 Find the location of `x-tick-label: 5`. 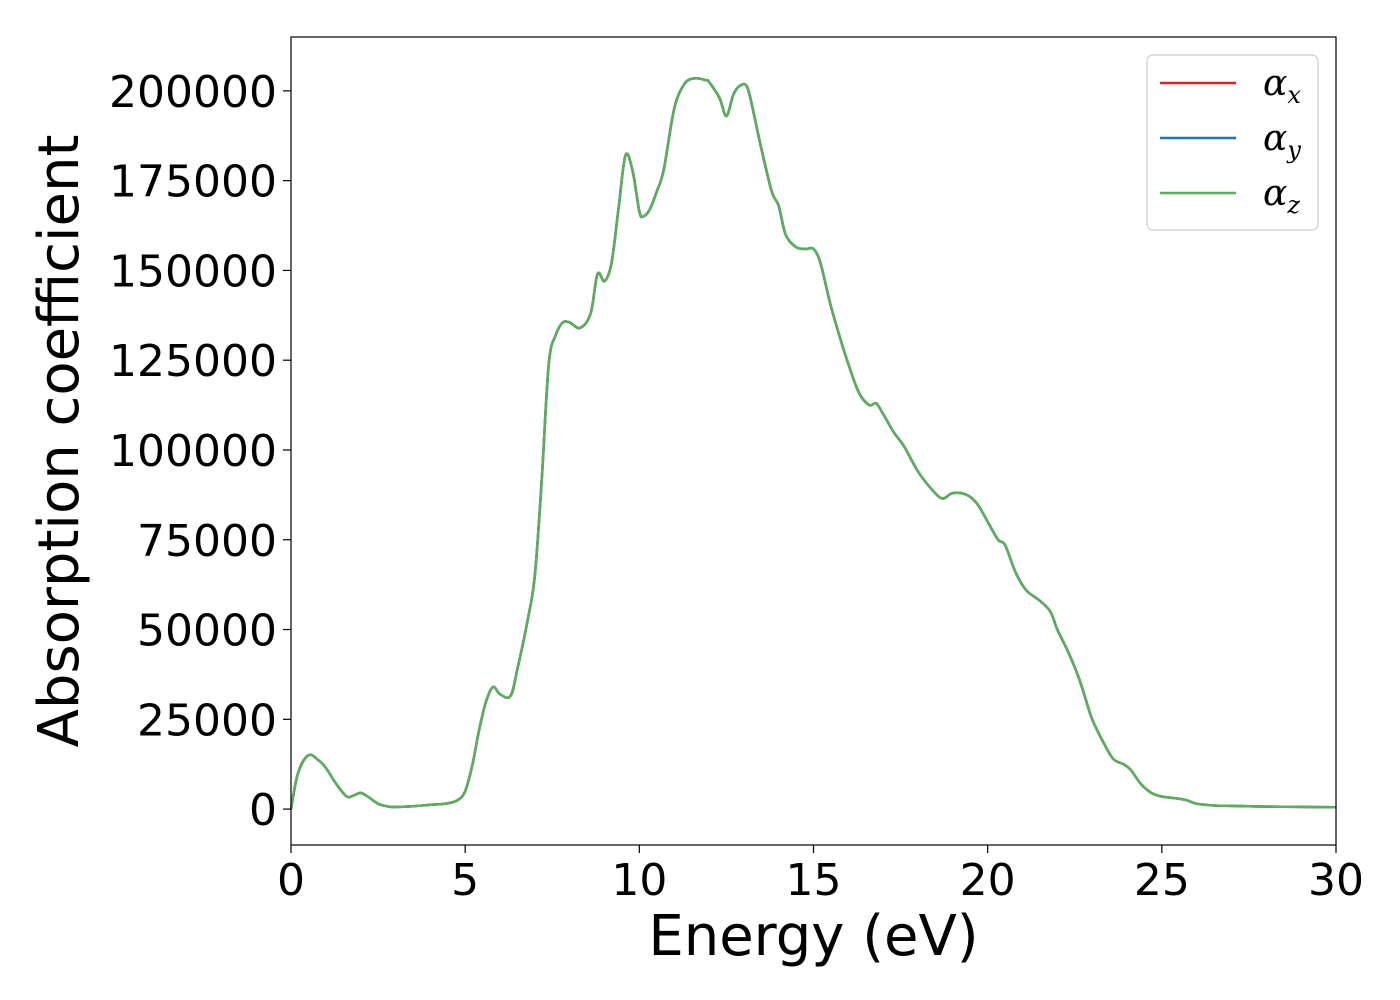

x-tick-label: 5 is located at coordinates (465, 880).